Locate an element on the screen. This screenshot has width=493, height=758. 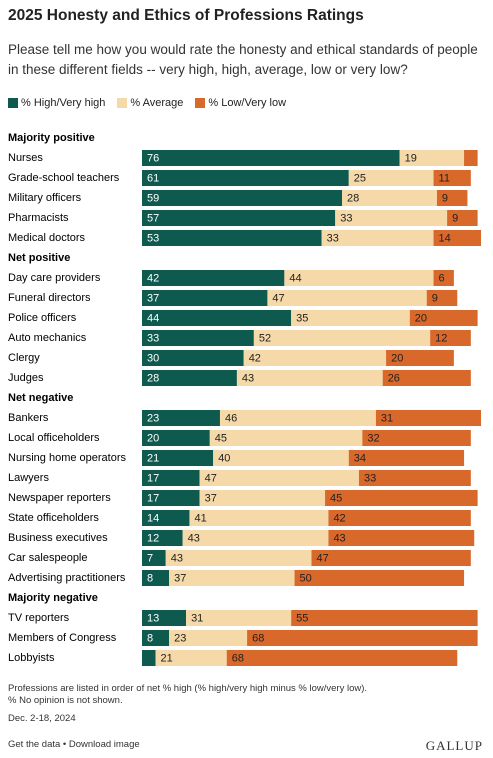
group-header: Majority positive is located at coordinates (51, 138).